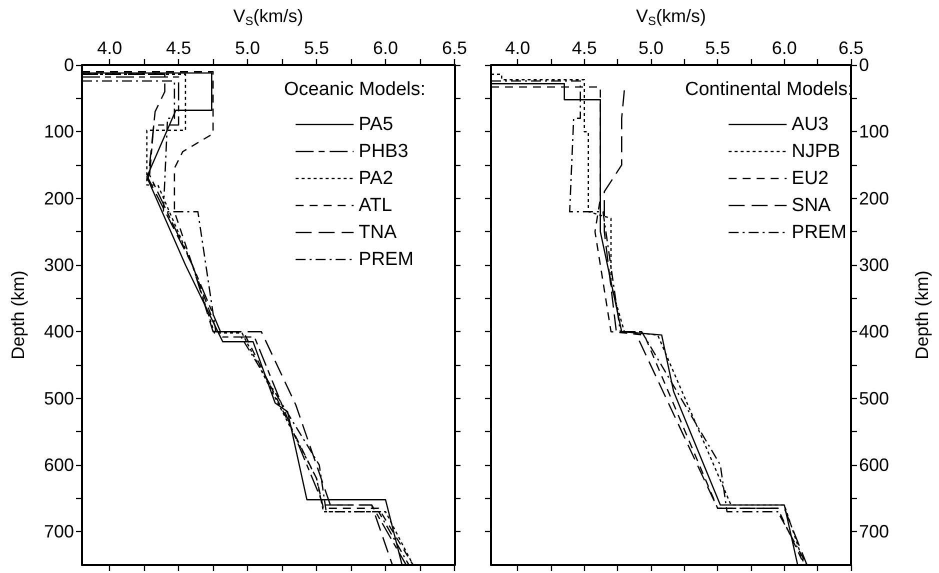 The height and width of the screenshot is (573, 939). I want to click on legend-label: PA5, so click(376, 124).